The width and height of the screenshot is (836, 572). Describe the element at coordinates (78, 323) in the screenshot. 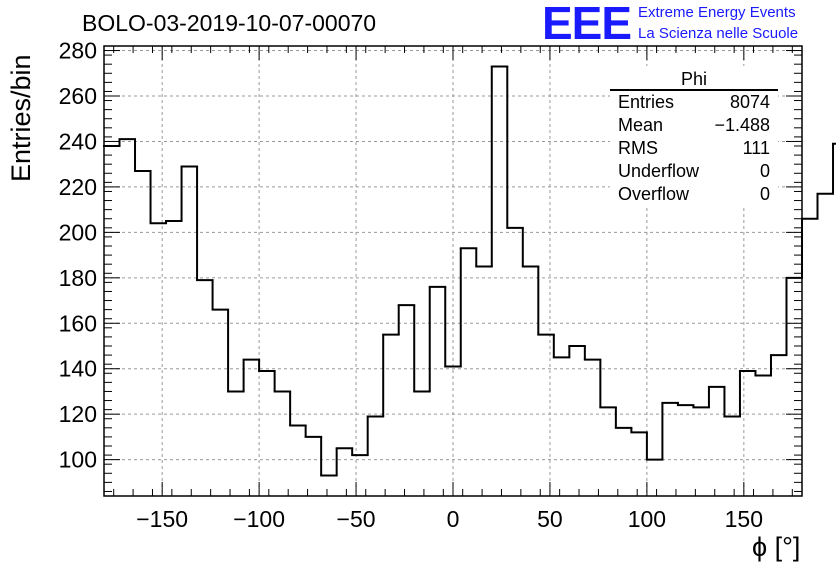

I see `y-tick-label: 160` at that location.